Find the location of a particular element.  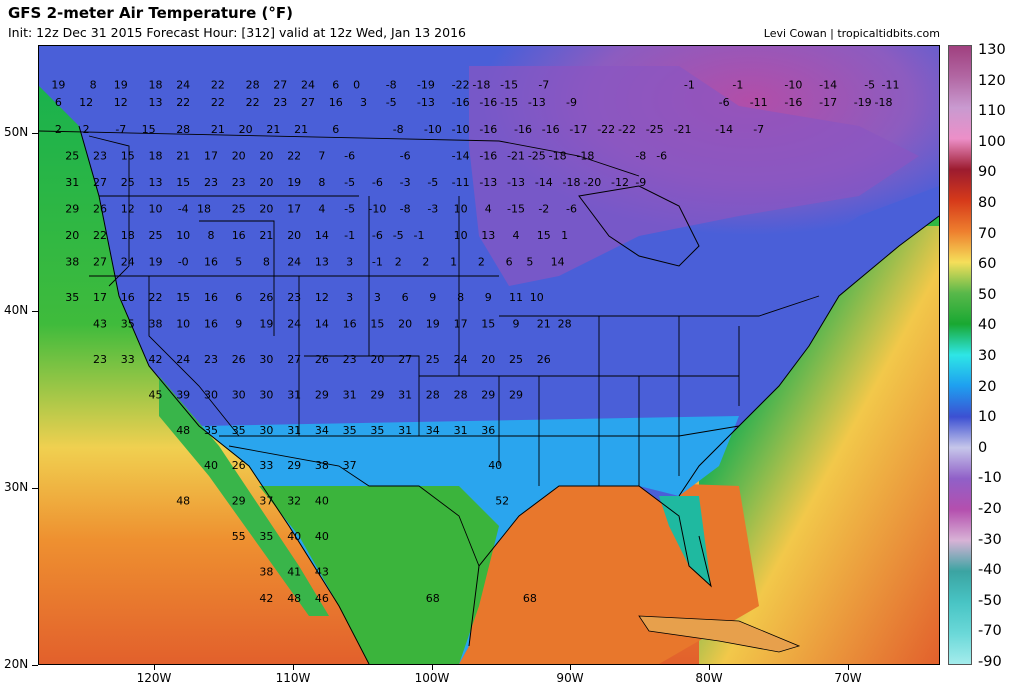

temperature-value: 0 is located at coordinates (356, 85).